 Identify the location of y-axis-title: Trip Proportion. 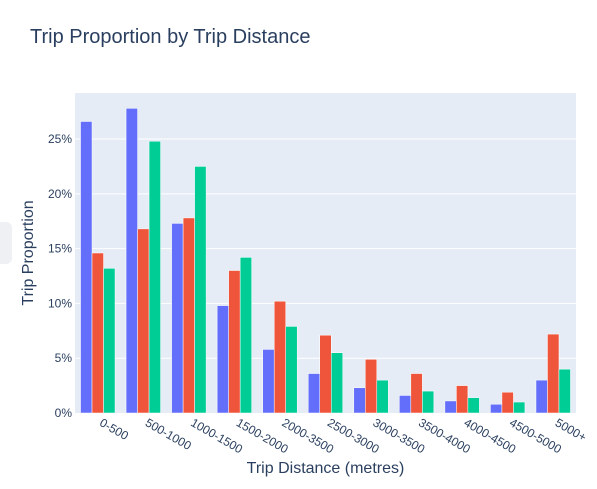
(28, 252).